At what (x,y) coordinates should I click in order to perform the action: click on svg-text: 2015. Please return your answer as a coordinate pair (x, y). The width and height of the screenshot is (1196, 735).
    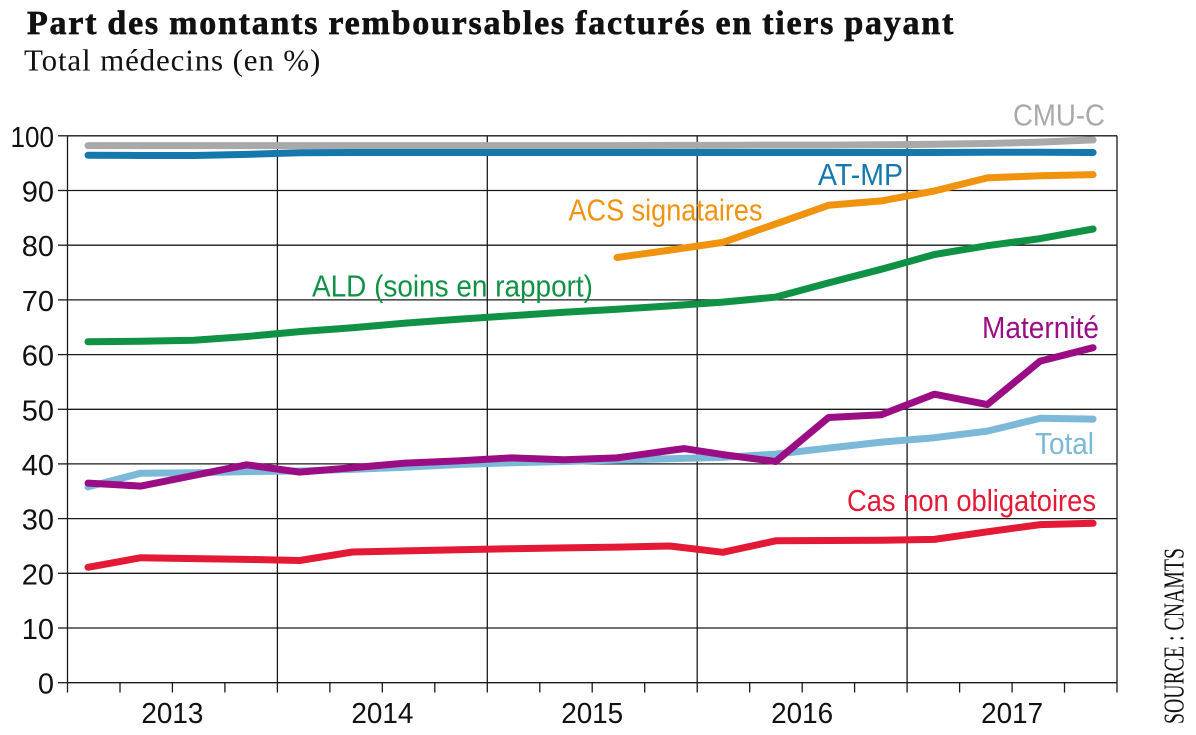
    Looking at the image, I should click on (592, 714).